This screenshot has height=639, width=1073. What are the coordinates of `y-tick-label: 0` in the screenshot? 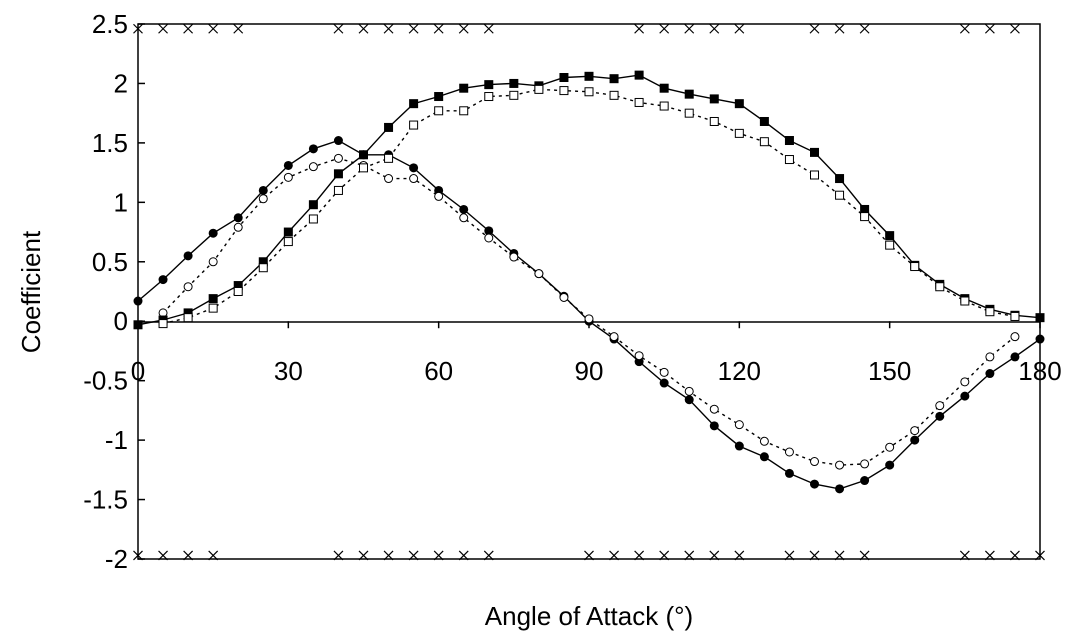 It's located at (121, 321).